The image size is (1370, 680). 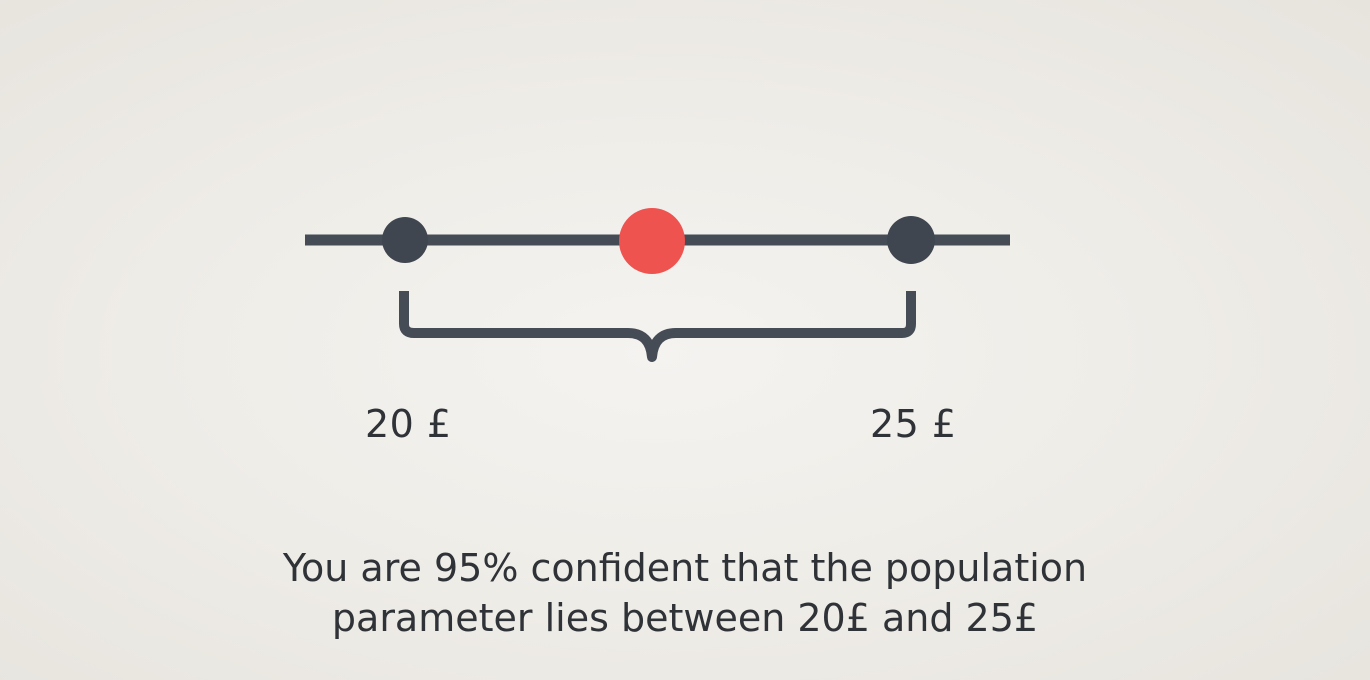 What do you see at coordinates (657, 326) in the screenshot?
I see `interval-brace` at bounding box center [657, 326].